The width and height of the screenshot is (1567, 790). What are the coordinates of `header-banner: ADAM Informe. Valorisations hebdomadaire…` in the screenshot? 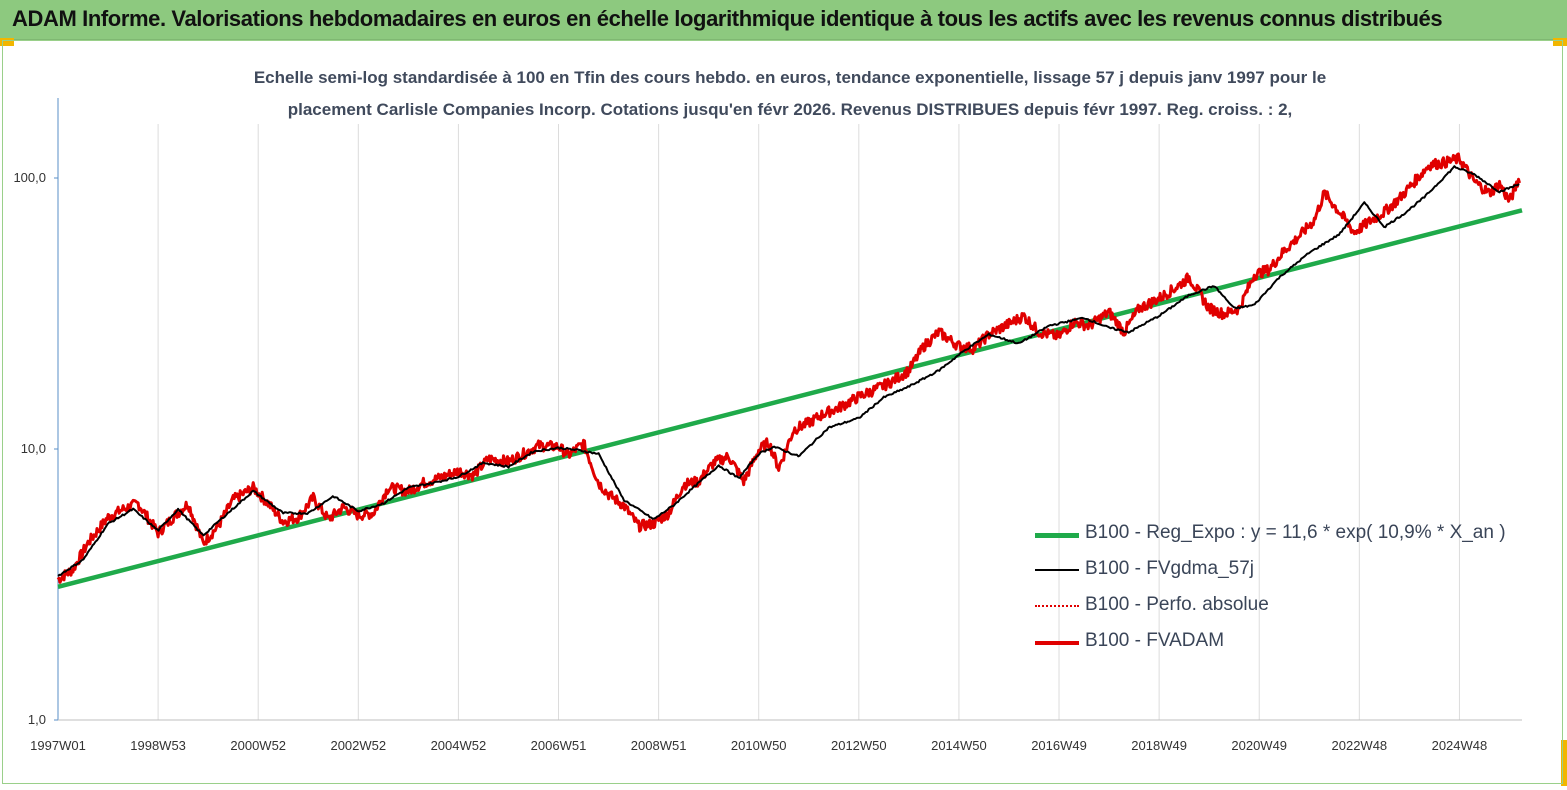 It's located at (783, 20).